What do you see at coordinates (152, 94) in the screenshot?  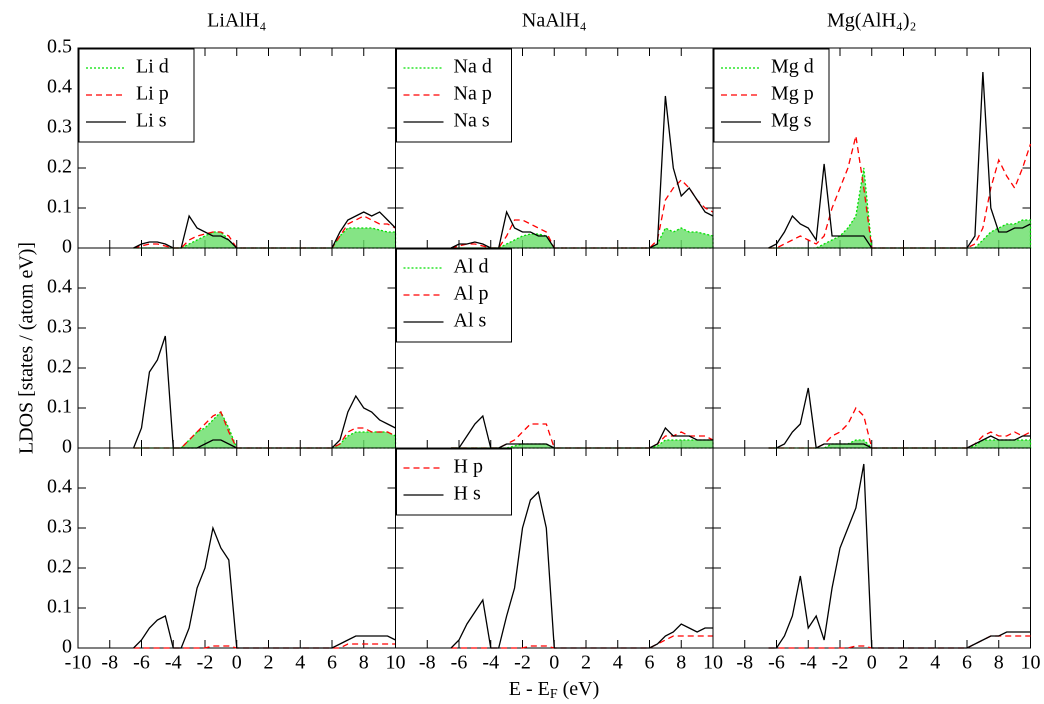 I see `legend-label: Li p` at bounding box center [152, 94].